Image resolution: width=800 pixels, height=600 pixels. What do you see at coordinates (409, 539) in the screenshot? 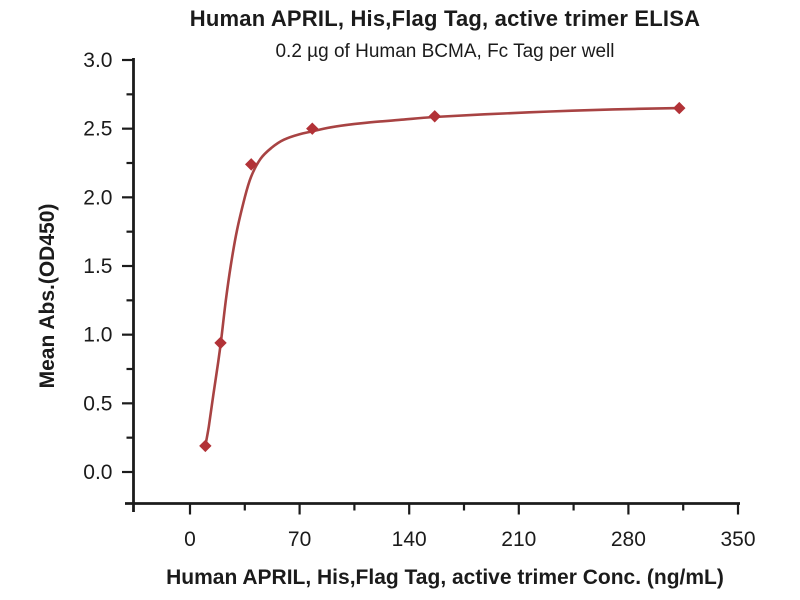
I see `x-axis-tick-label: 140` at bounding box center [409, 539].